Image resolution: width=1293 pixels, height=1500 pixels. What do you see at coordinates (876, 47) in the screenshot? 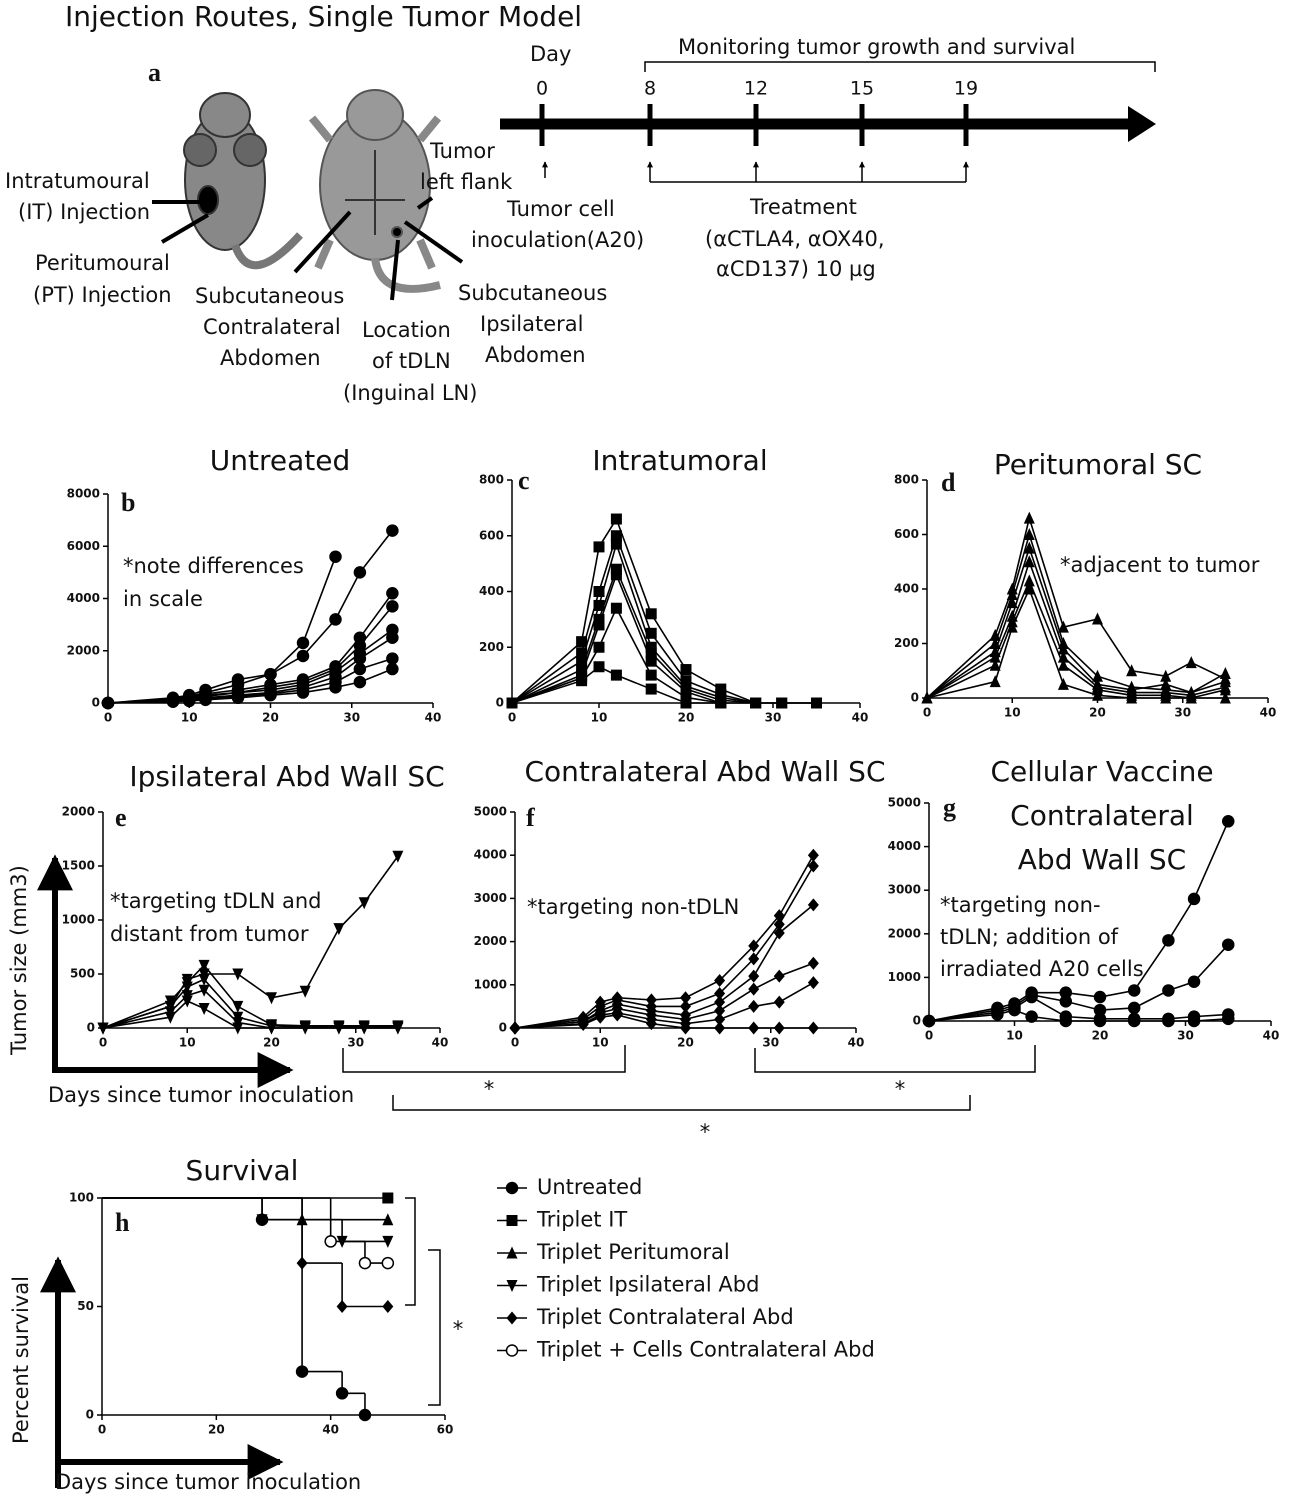
I see `timeline-monitoring: Monitoring tumor growth and survival` at bounding box center [876, 47].